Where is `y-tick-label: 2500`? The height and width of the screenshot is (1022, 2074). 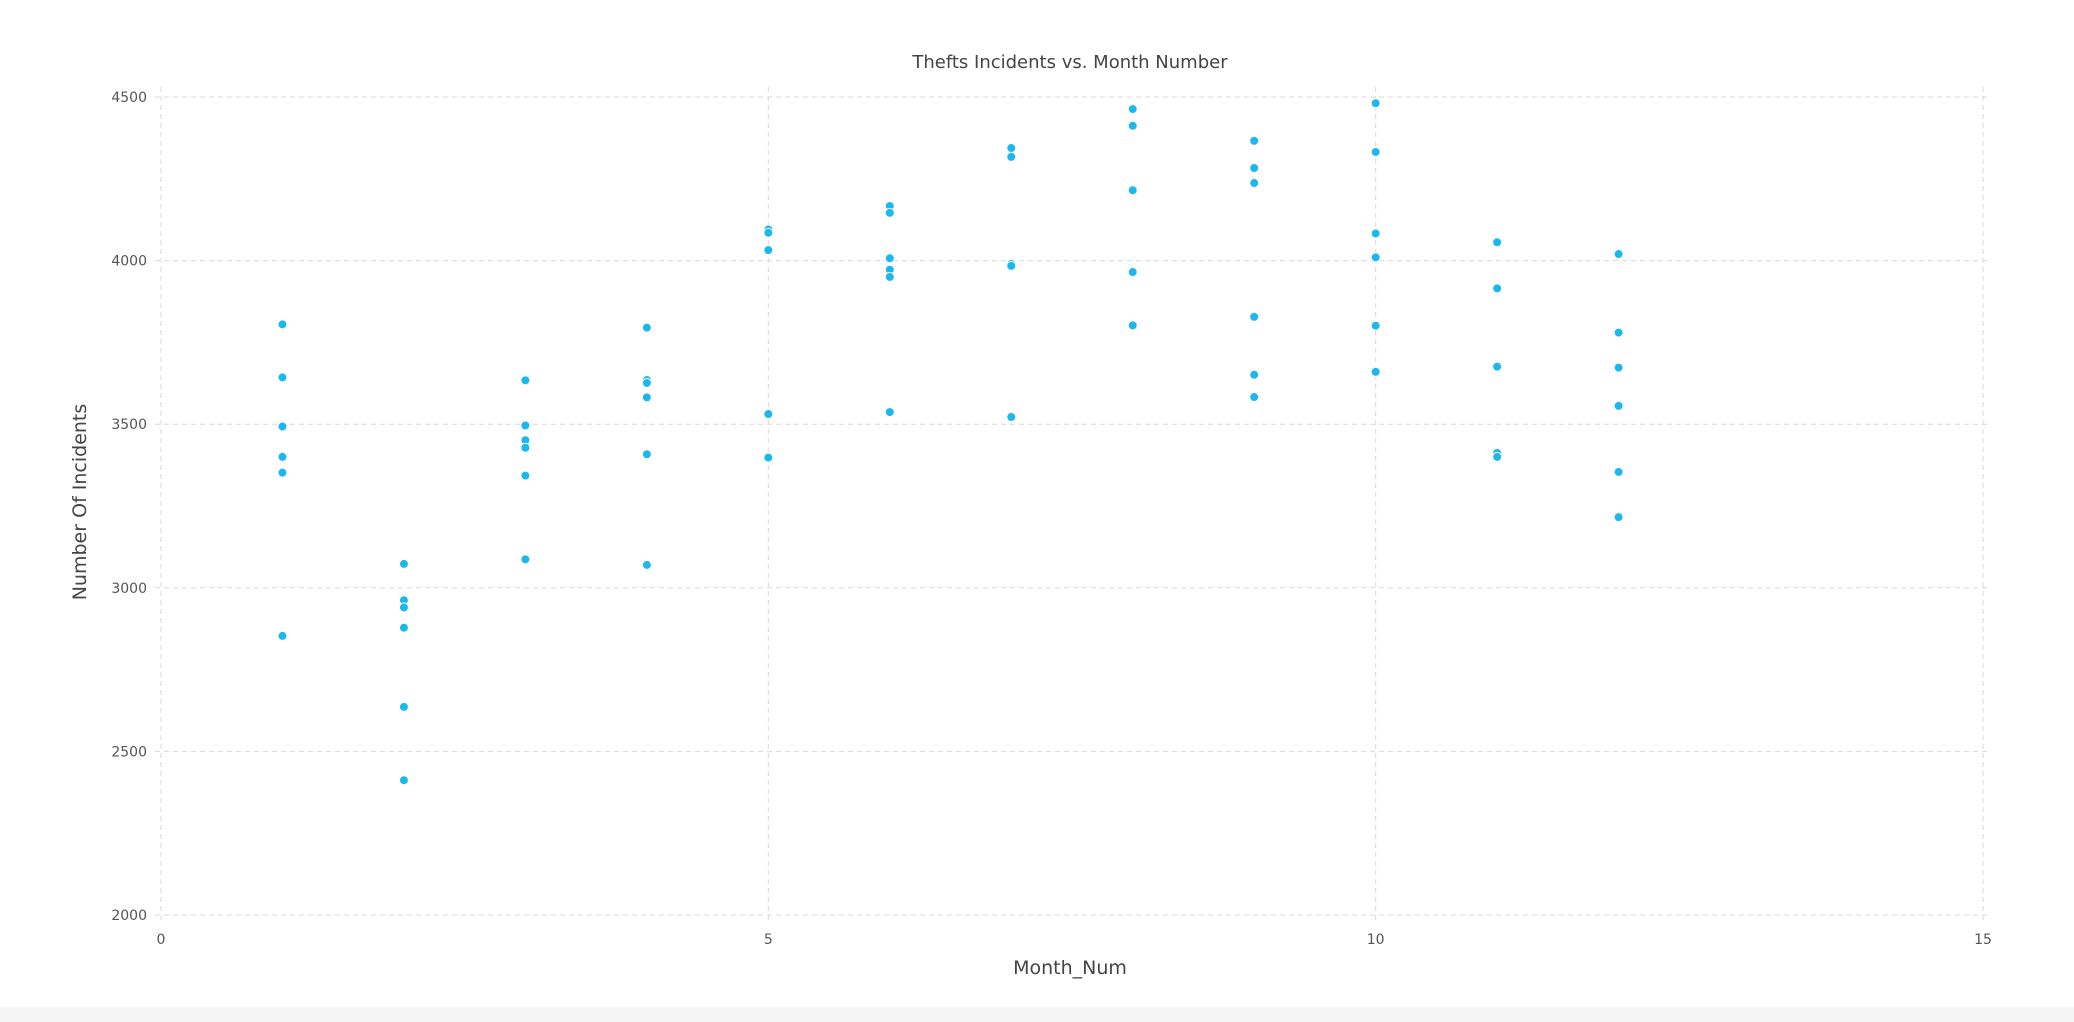 y-tick-label: 2500 is located at coordinates (129, 752).